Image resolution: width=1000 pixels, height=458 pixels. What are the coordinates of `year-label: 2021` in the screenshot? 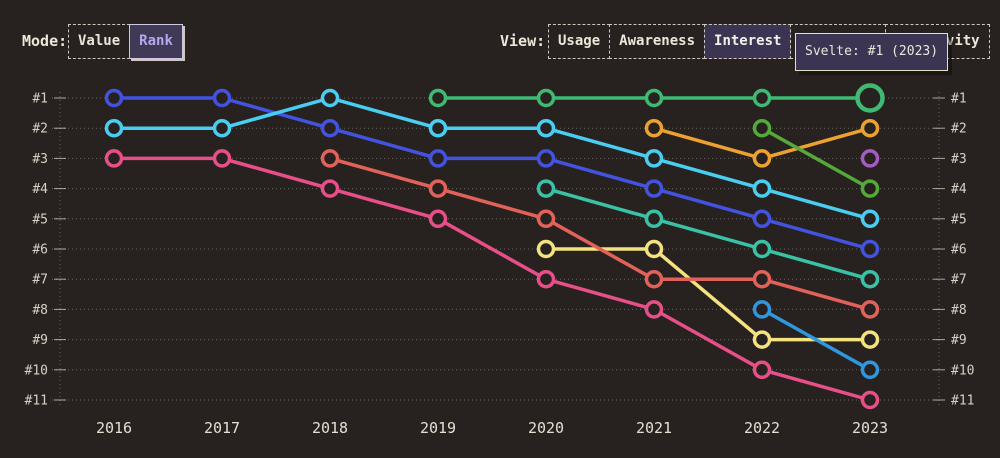 It's located at (654, 428).